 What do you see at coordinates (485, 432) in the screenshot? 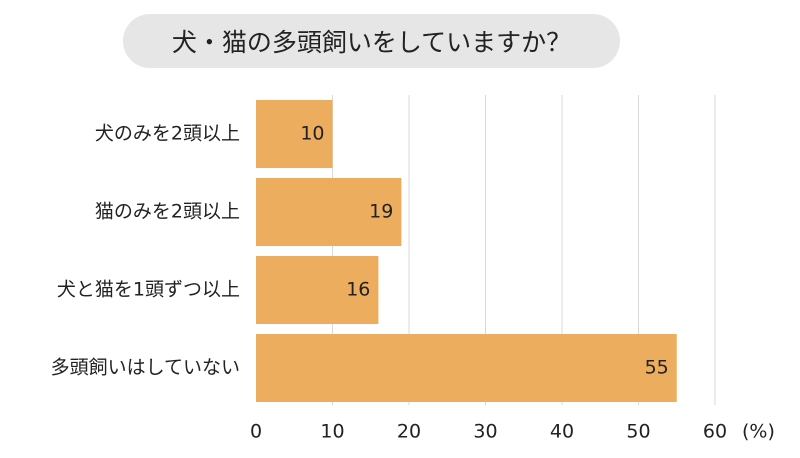
I see `x-tick-label-30: 30` at bounding box center [485, 432].